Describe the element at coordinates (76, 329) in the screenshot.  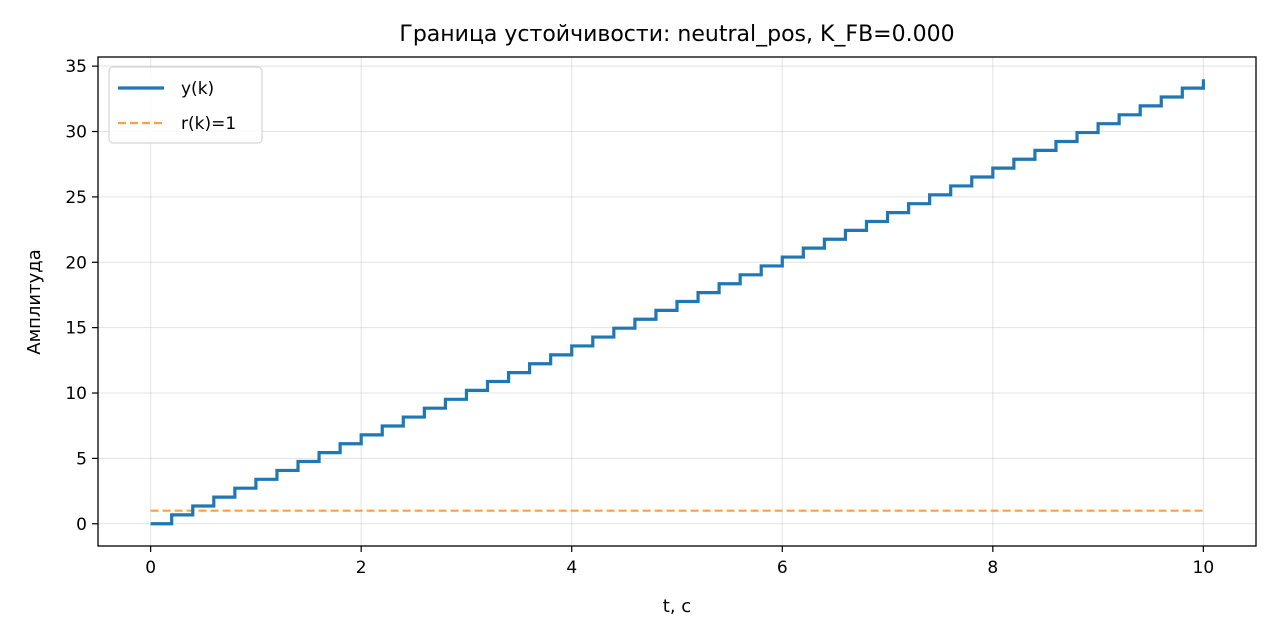
I see `y-tick-label: 15` at that location.